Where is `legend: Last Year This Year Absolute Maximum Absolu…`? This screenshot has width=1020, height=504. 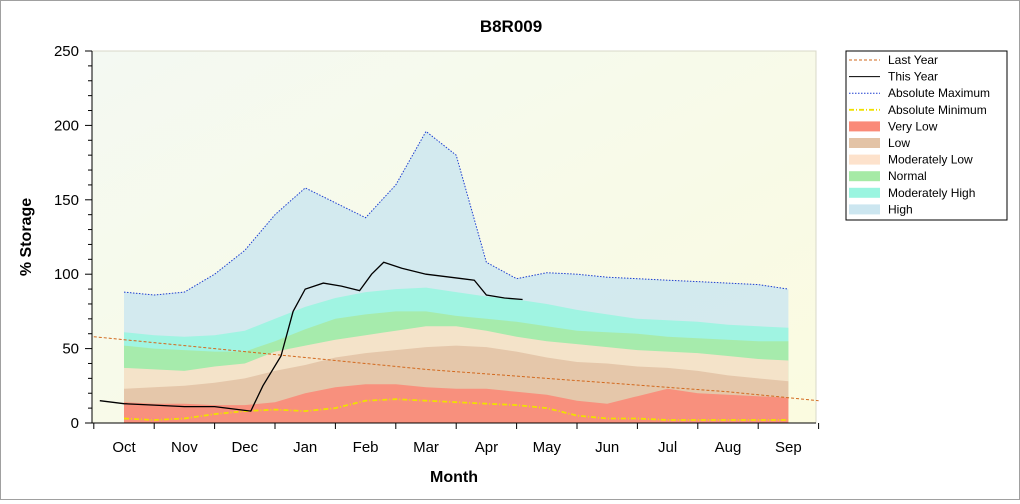
legend: Last Year This Year Absolute Maximum Absolu… is located at coordinates (926, 135).